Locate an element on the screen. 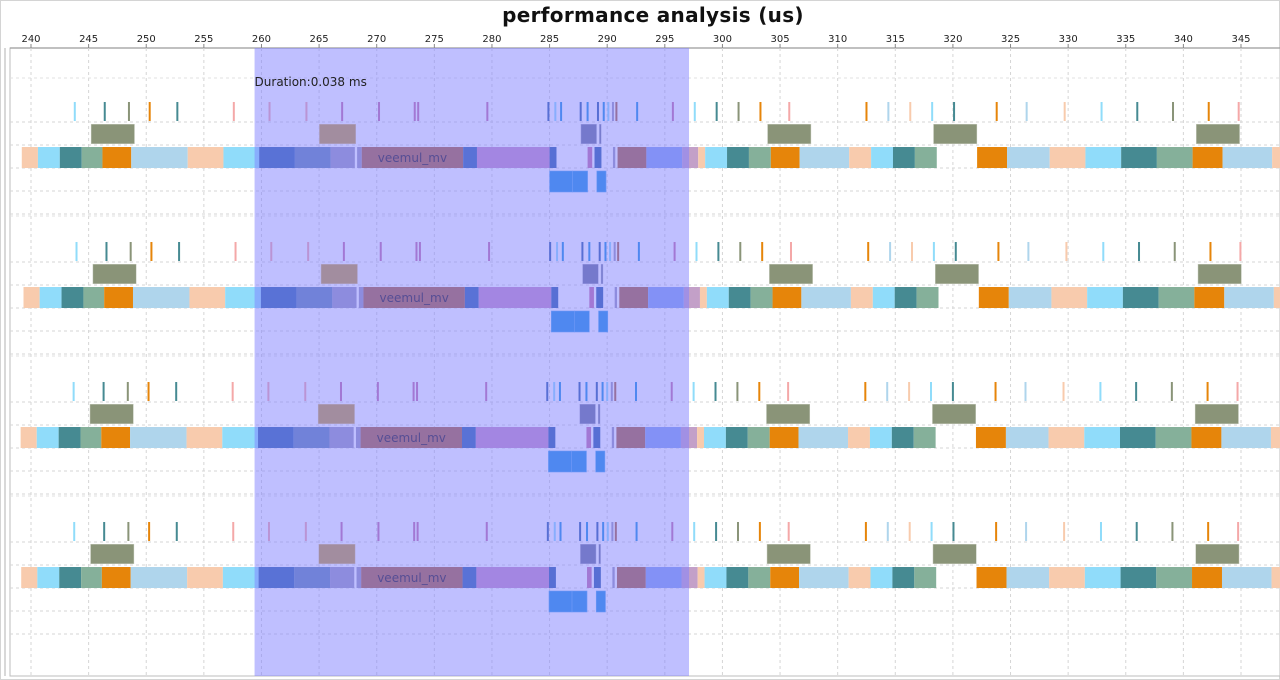 This screenshot has width=1280, height=680. tick-label: 240 is located at coordinates (30, 39).